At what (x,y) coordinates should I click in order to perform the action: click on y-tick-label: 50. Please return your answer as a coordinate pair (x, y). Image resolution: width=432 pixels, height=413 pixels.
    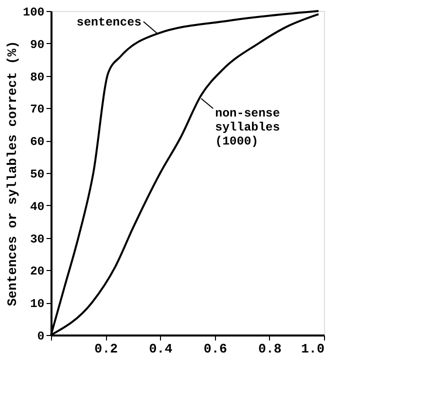
    Looking at the image, I should click on (37, 175).